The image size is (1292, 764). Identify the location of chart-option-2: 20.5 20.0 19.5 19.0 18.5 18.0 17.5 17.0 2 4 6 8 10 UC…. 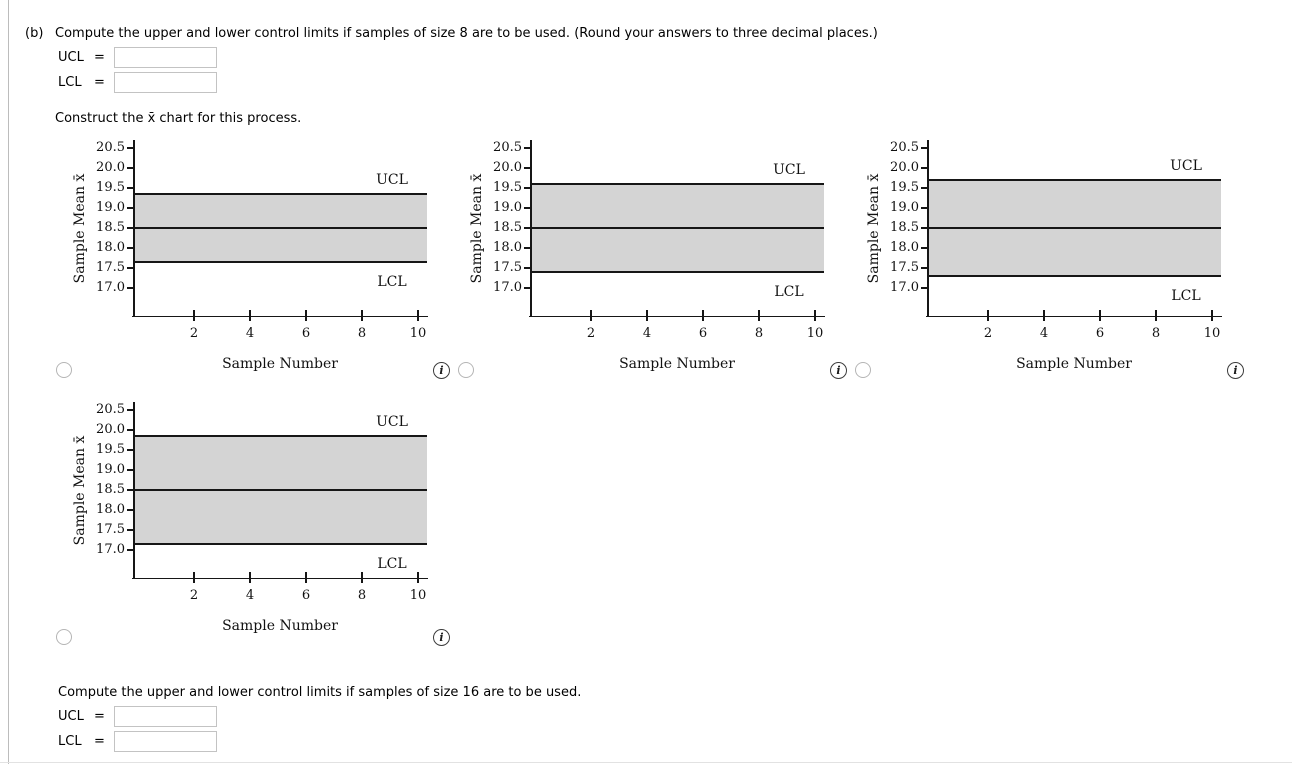
(639, 255).